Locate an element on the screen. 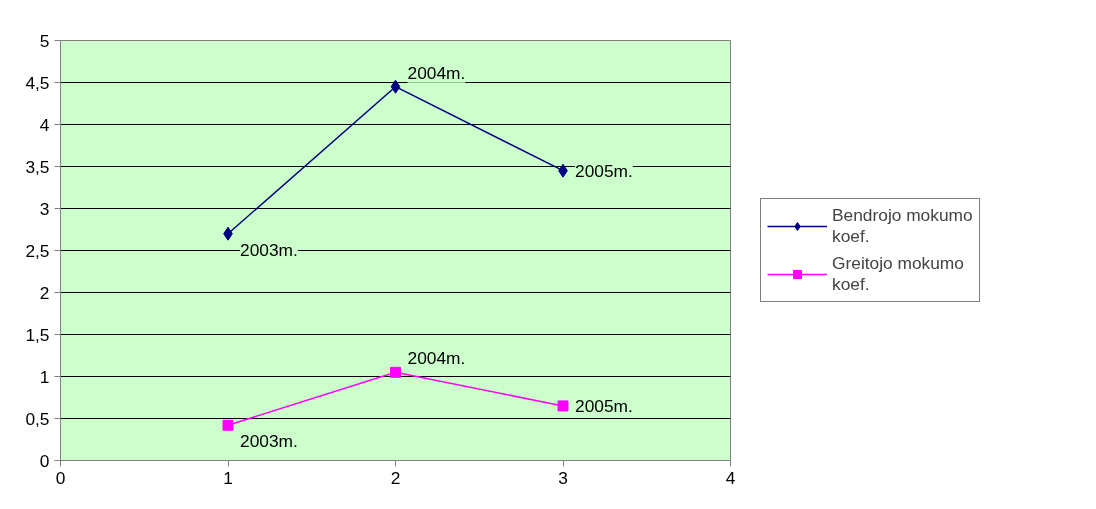  x-tick-label: 2 is located at coordinates (395, 477).